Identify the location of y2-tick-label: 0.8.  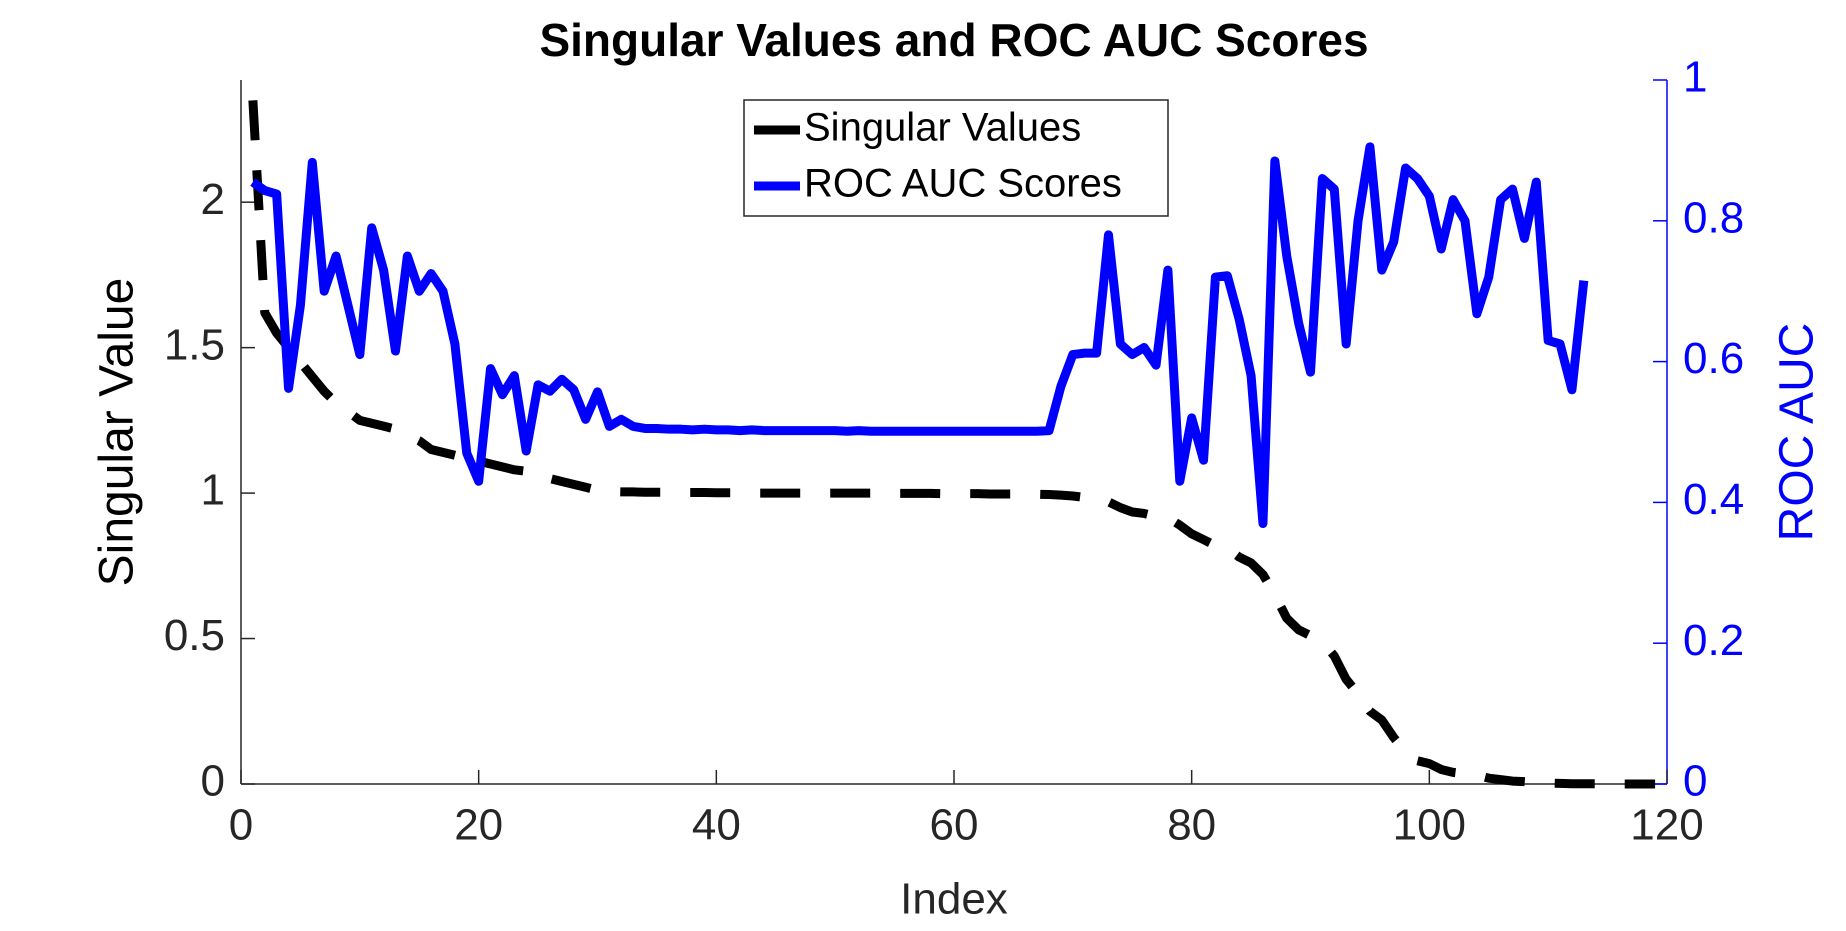
(1713, 217).